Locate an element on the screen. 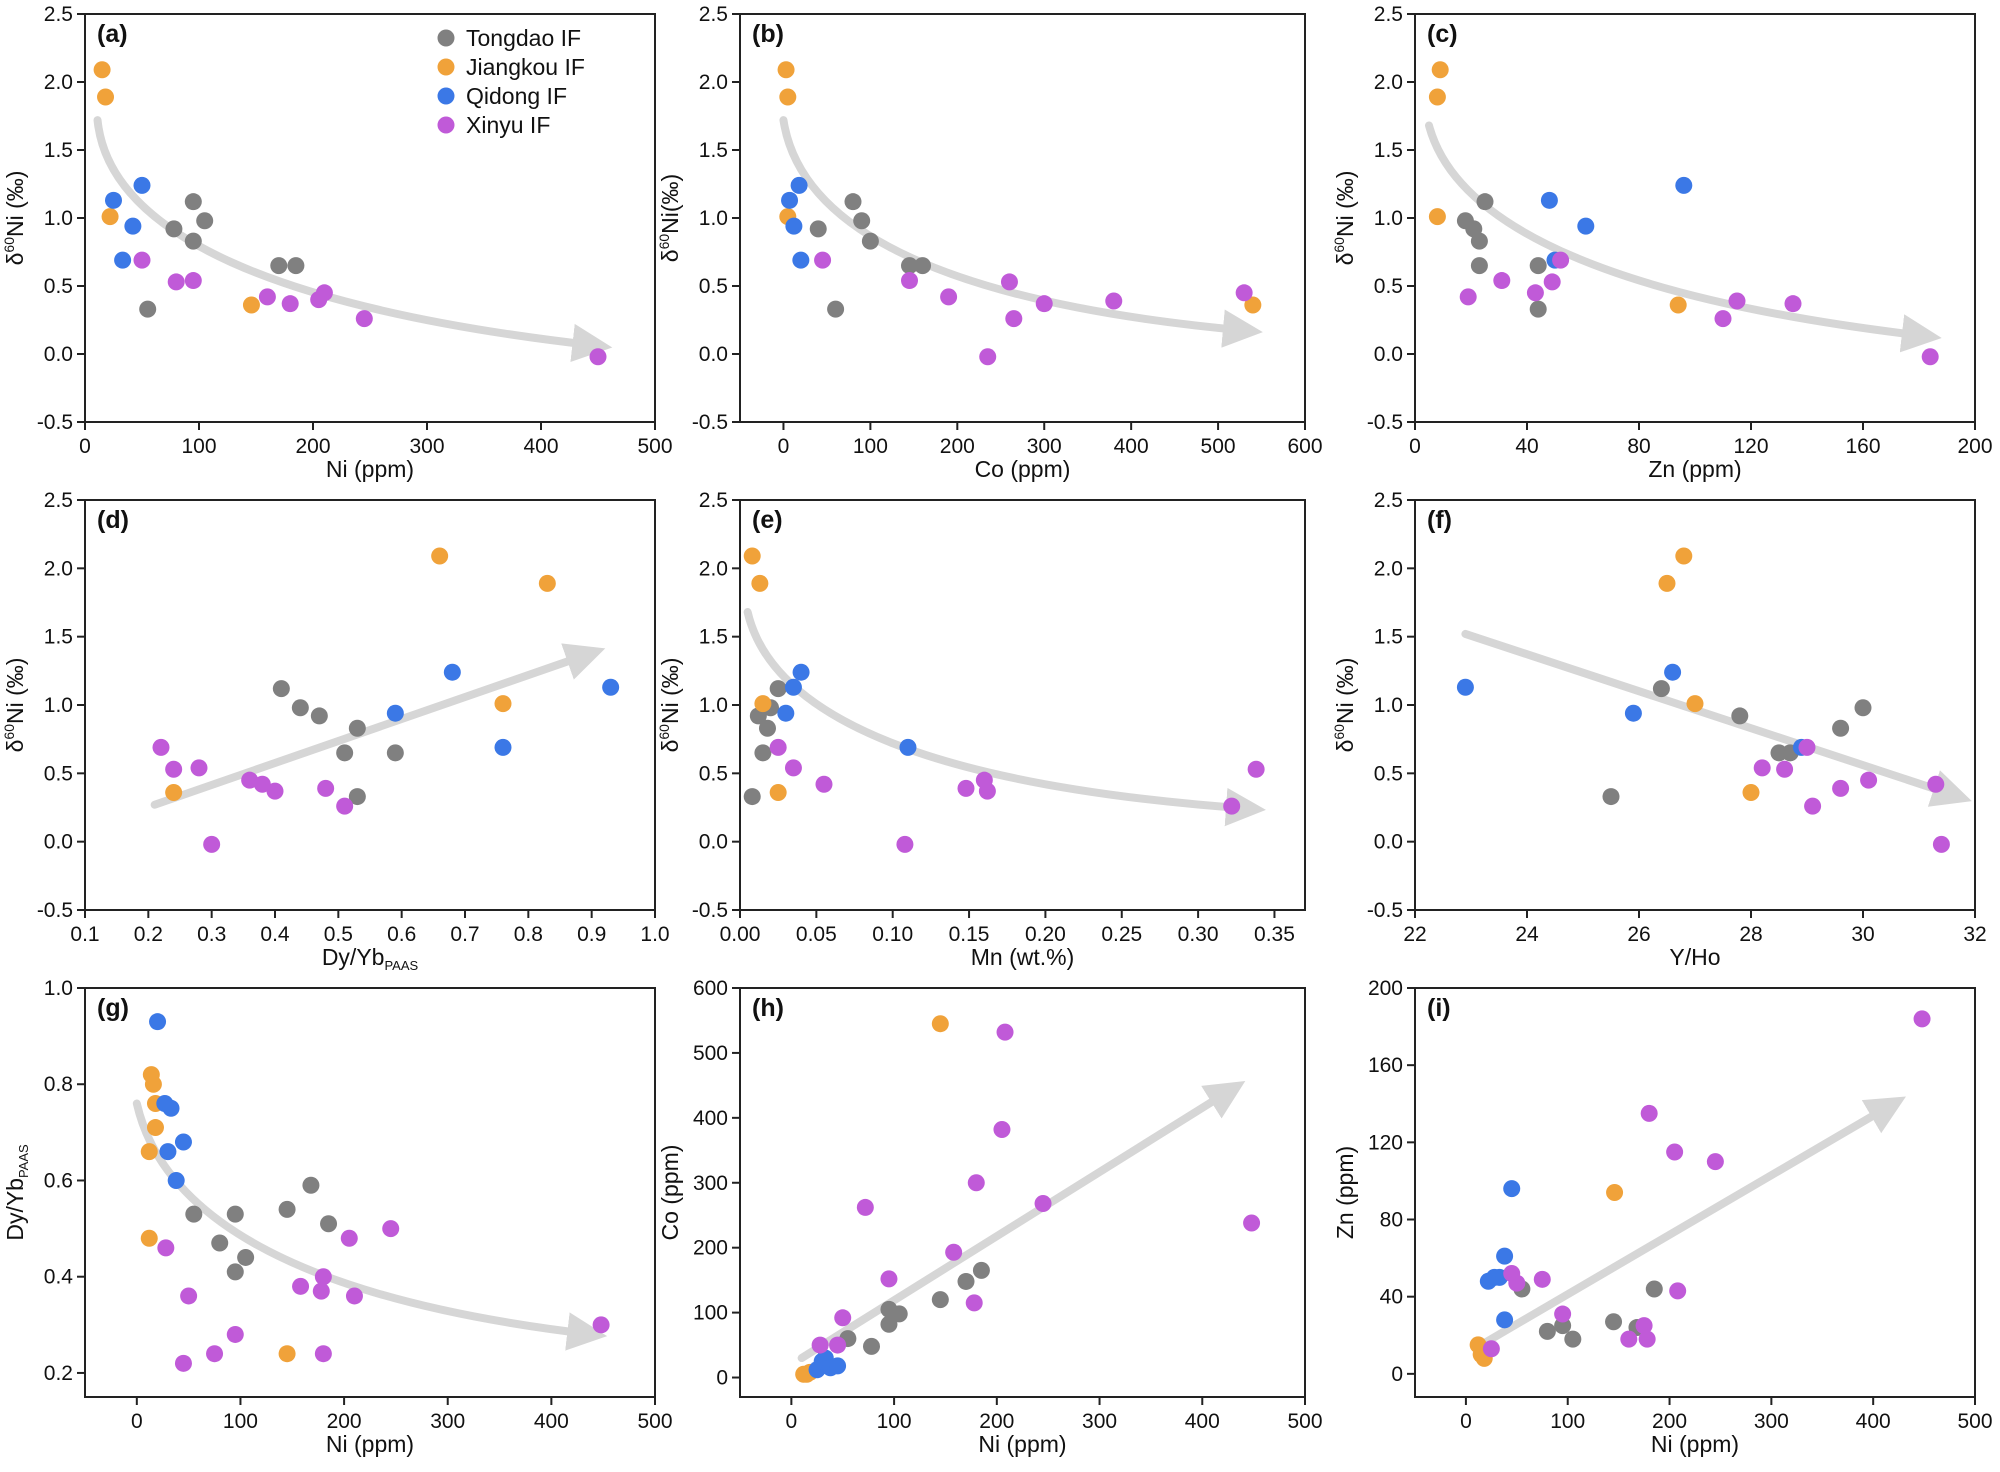 The width and height of the screenshot is (2000, 1472). x-tick-label: 30 is located at coordinates (1862, 934).